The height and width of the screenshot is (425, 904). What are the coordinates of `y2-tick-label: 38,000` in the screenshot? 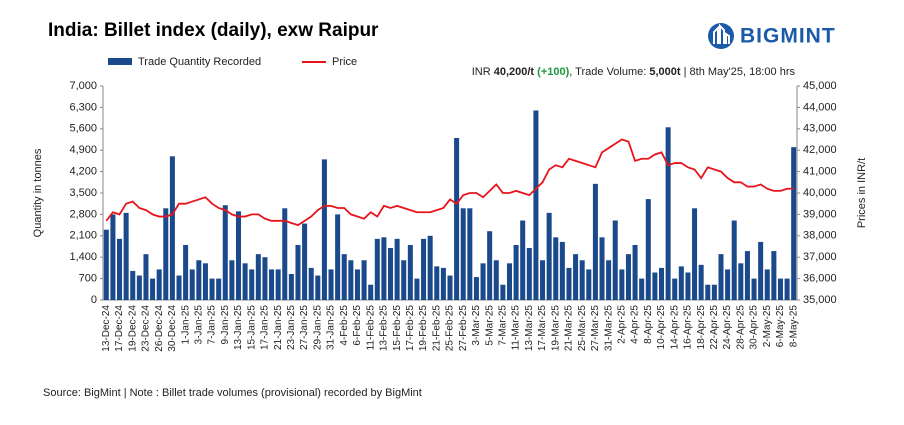 It's located at (820, 236).